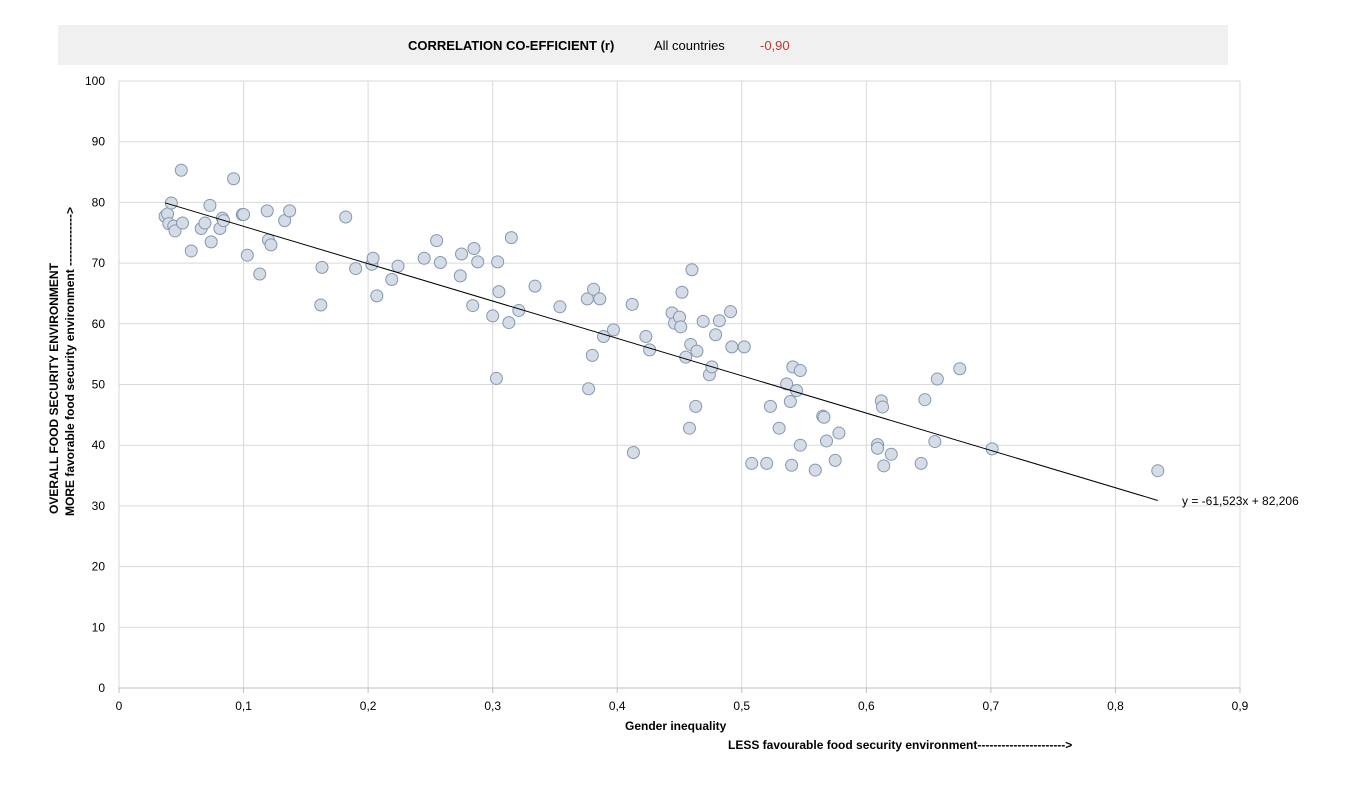  Describe the element at coordinates (643, 45) in the screenshot. I see `chart-header-band` at that location.